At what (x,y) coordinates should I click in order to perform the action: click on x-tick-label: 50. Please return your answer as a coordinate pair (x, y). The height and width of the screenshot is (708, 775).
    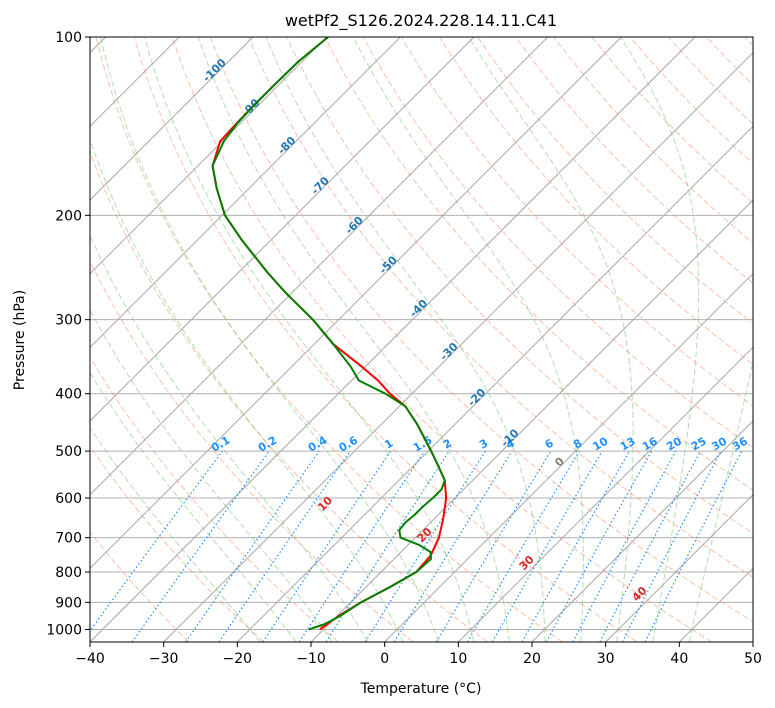
    Looking at the image, I should click on (753, 659).